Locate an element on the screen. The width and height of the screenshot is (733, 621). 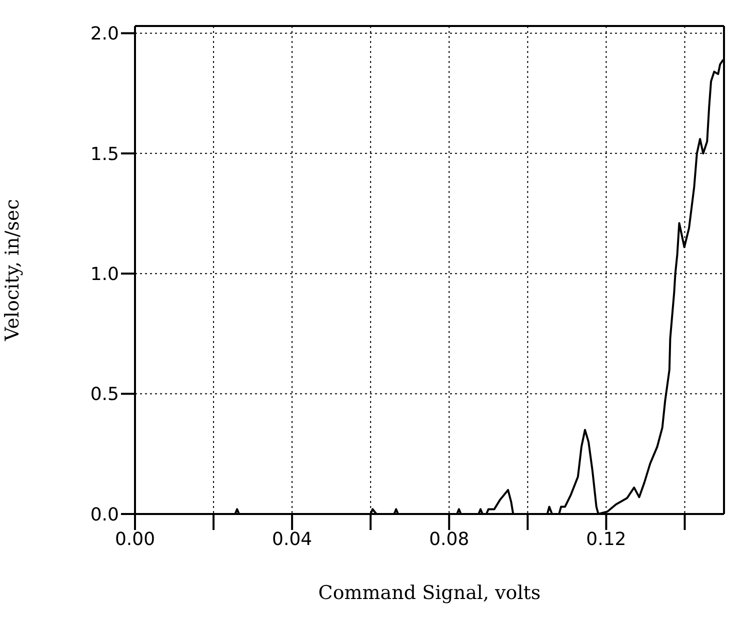
x-tick-label: 0.00 is located at coordinates (135, 539).